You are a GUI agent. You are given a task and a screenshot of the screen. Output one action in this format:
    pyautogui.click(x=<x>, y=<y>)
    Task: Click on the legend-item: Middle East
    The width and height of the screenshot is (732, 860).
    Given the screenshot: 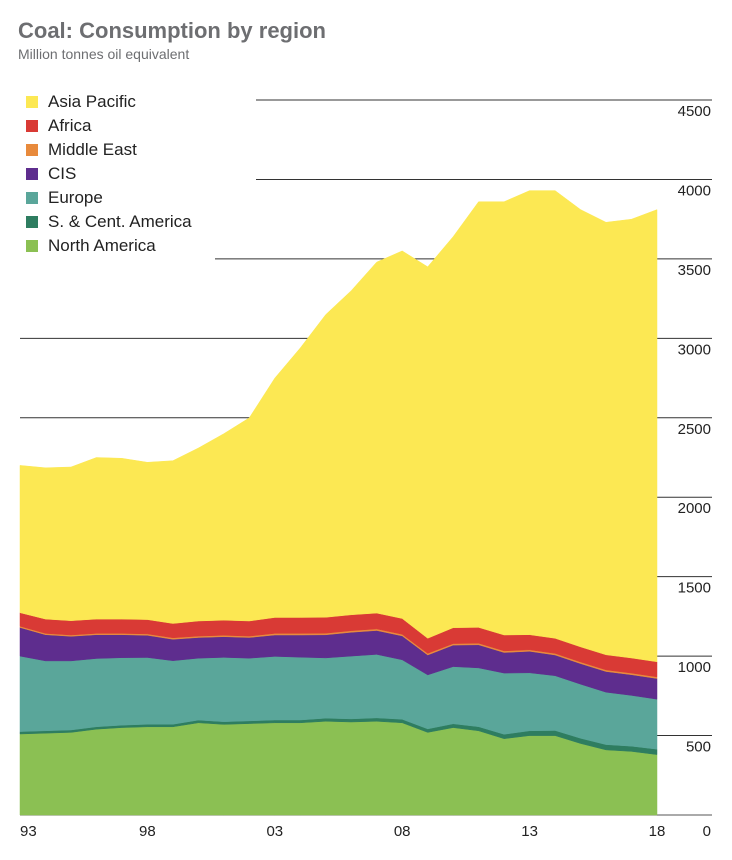 What is the action you would take?
    pyautogui.click(x=141, y=150)
    